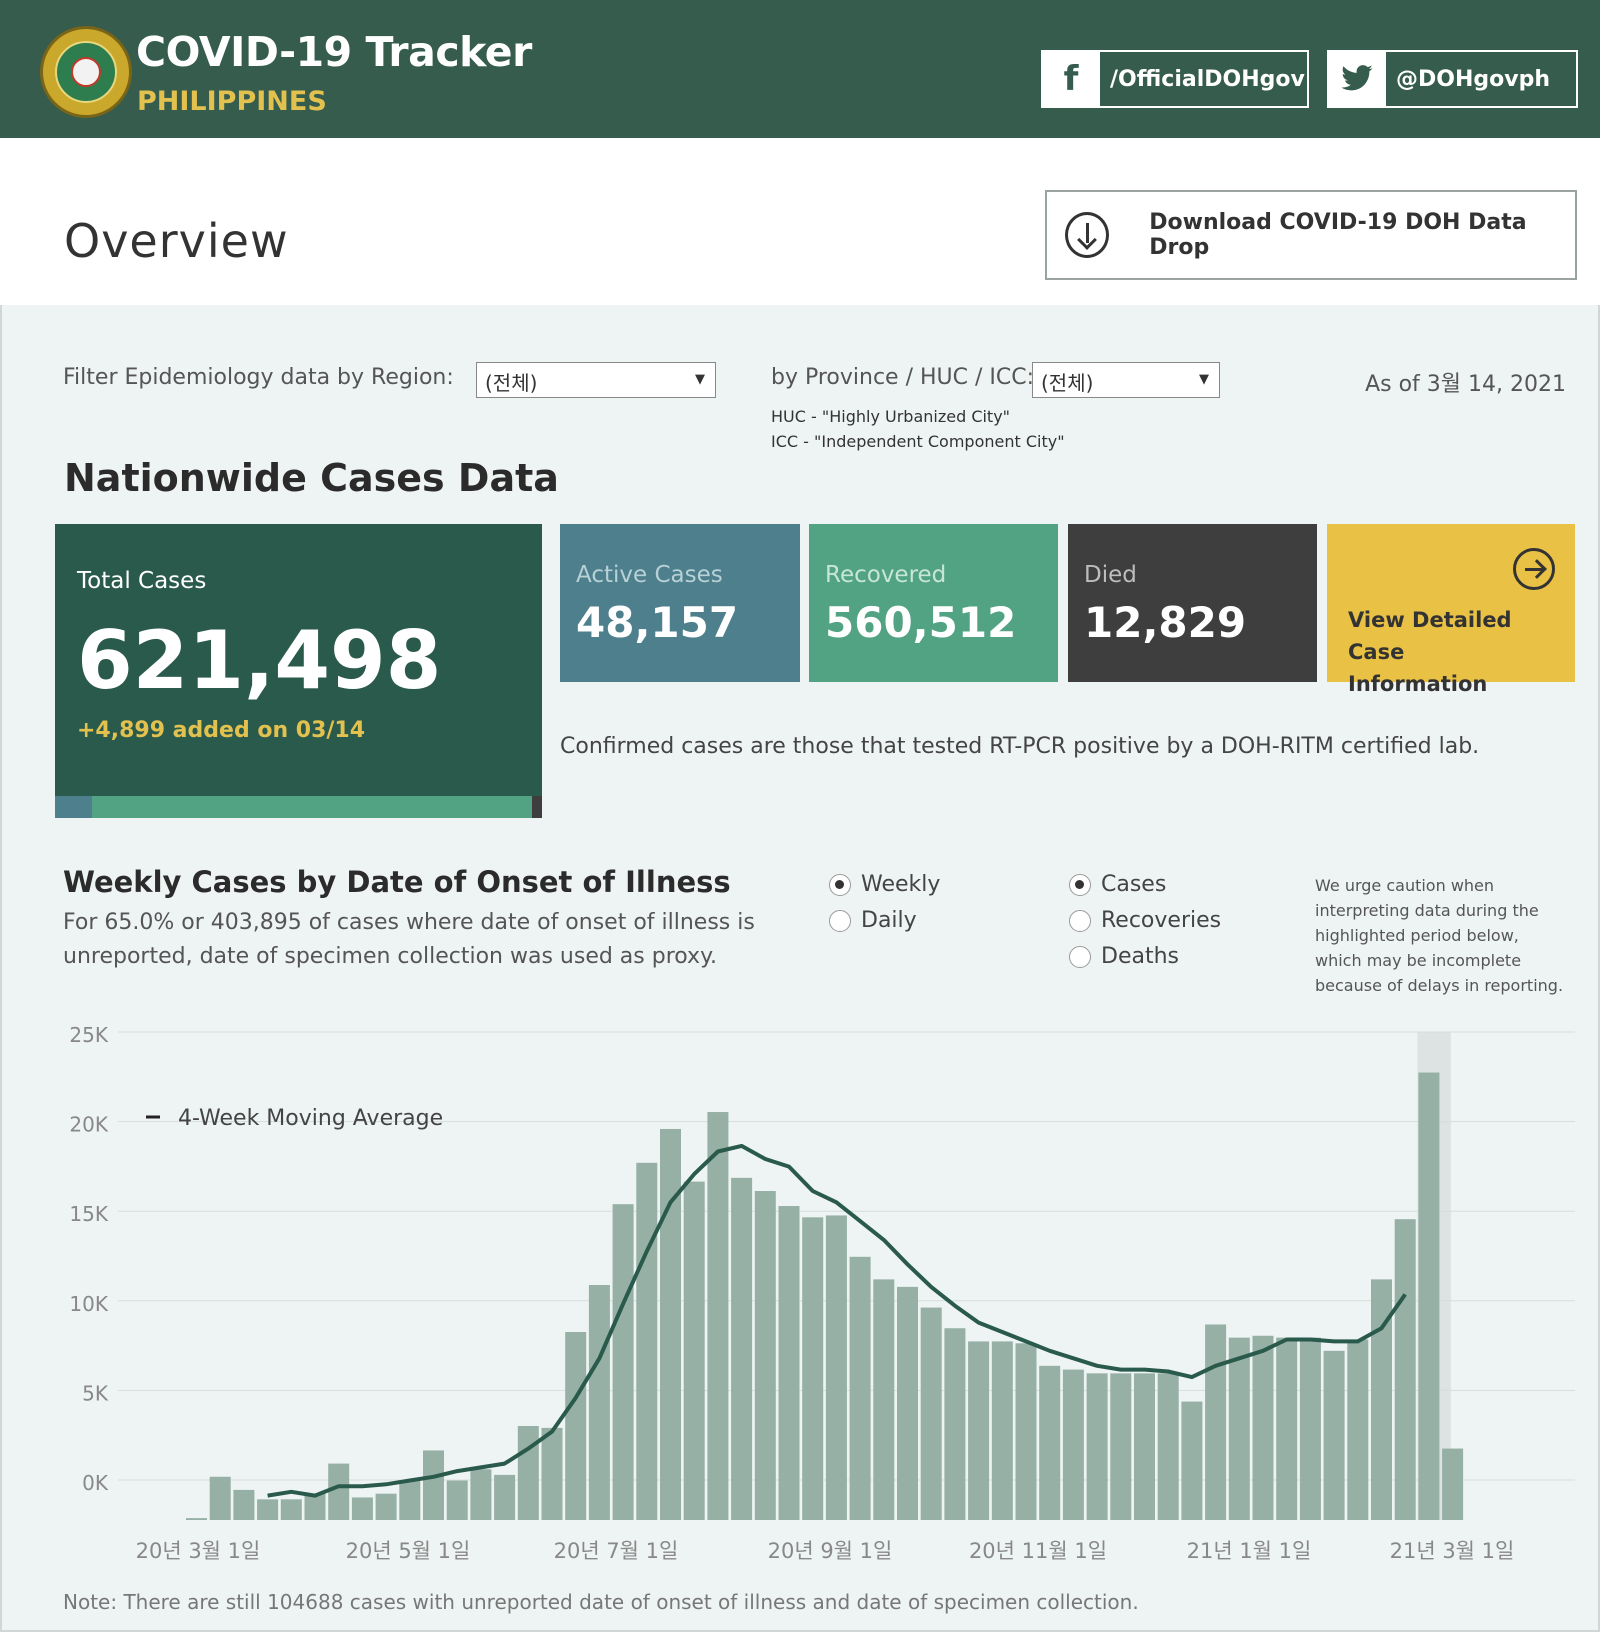 This screenshot has height=1632, width=1600. I want to click on dropdown-arrow-icon: ▼, so click(700, 379).